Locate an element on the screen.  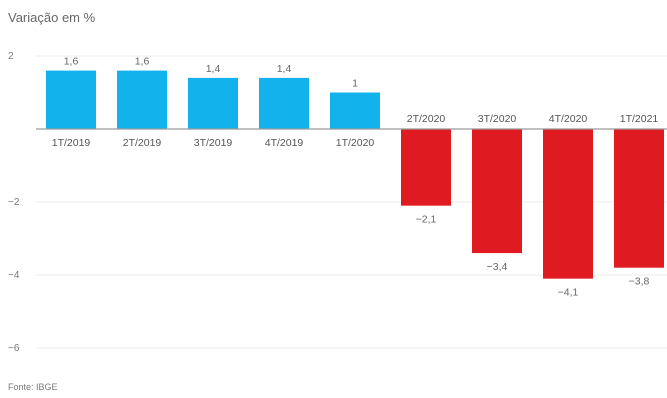
category-label: 2T/2019 is located at coordinates (142, 143).